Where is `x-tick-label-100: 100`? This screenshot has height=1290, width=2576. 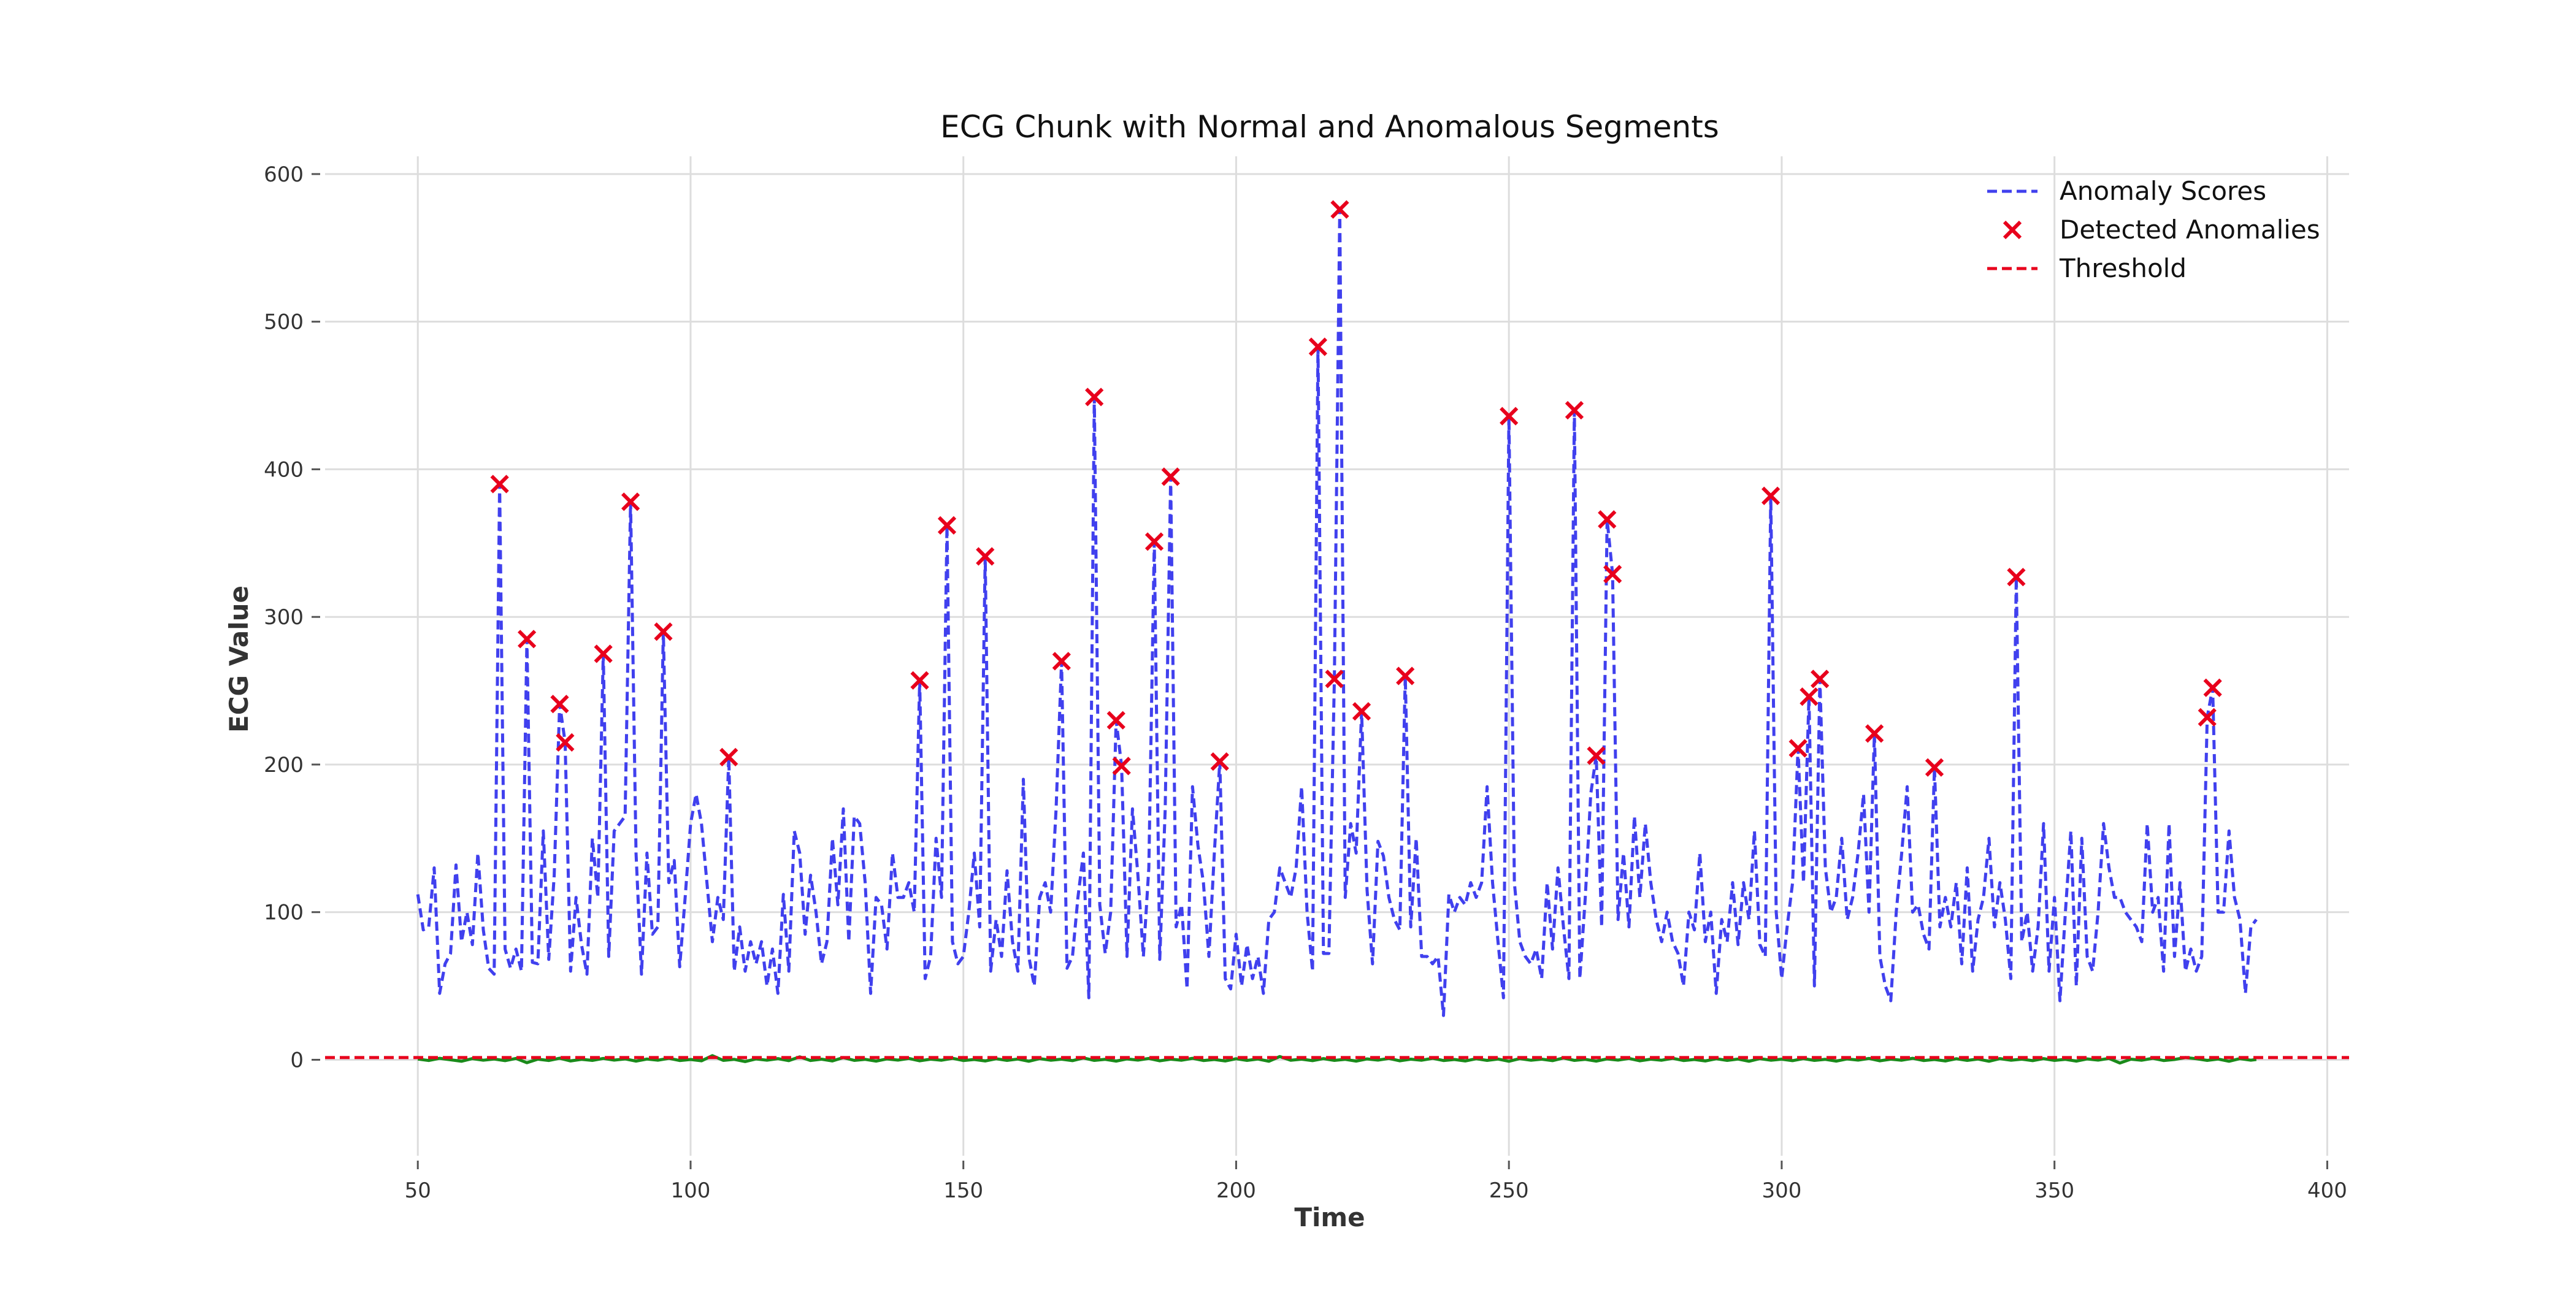 x-tick-label-100: 100 is located at coordinates (691, 1190).